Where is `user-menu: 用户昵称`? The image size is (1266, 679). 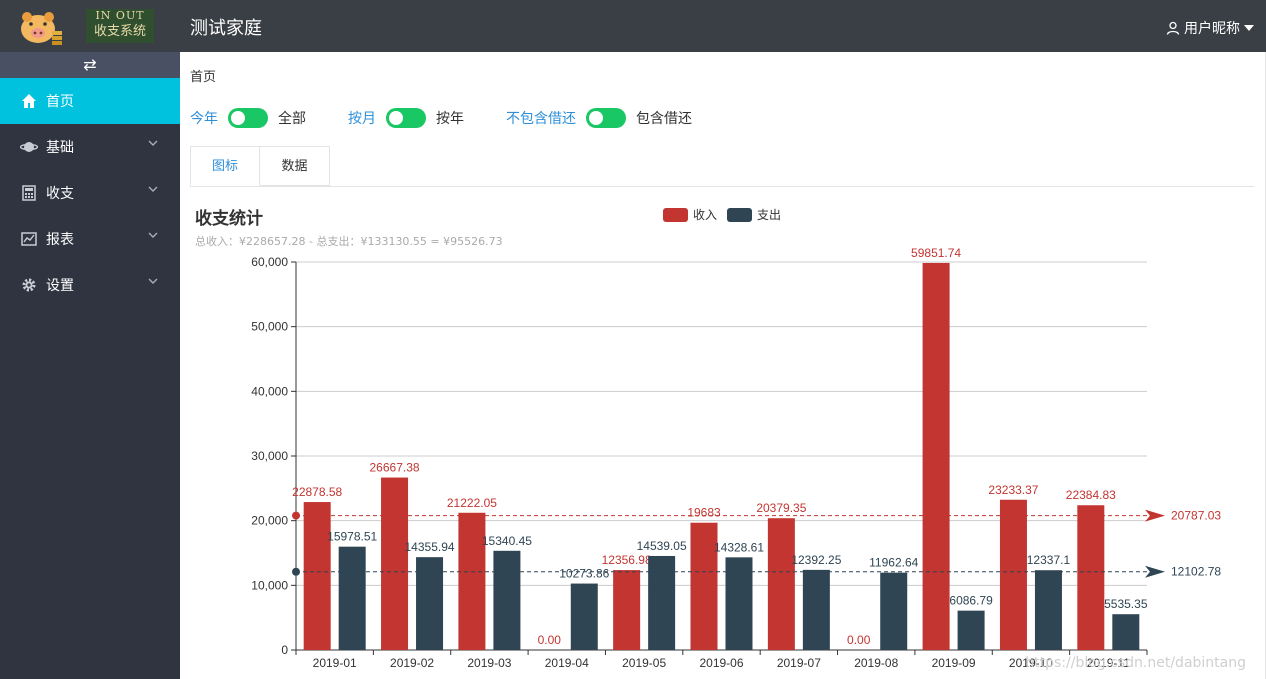
user-menu: 用户昵称 is located at coordinates (1210, 28).